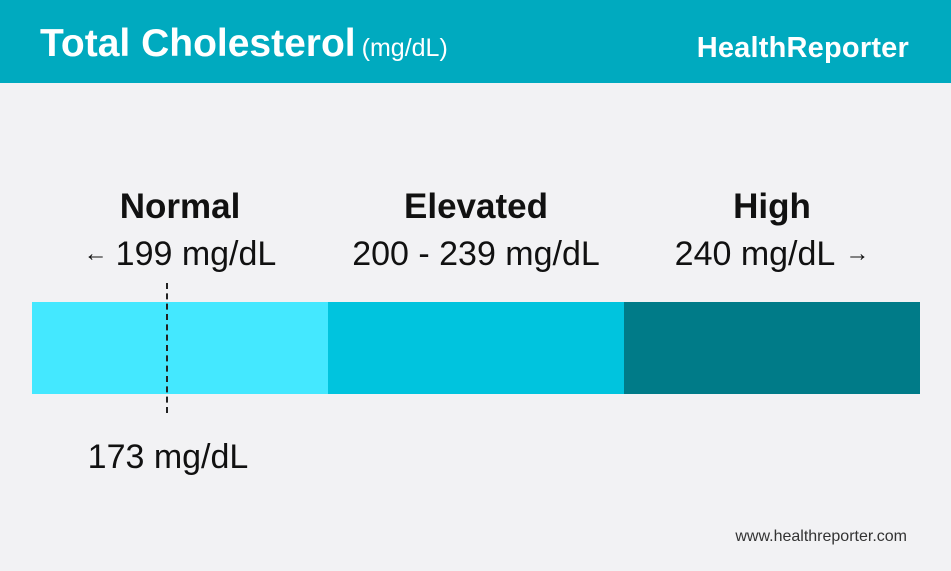 The width and height of the screenshot is (951, 571). Describe the element at coordinates (857, 253) in the screenshot. I see `arrow-right-icon: →` at that location.